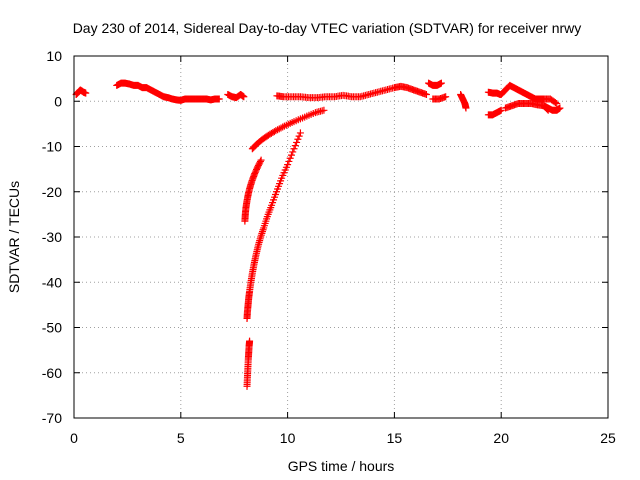 Image resolution: width=640 pixels, height=480 pixels. I want to click on y-tick-label: -50, so click(52, 328).